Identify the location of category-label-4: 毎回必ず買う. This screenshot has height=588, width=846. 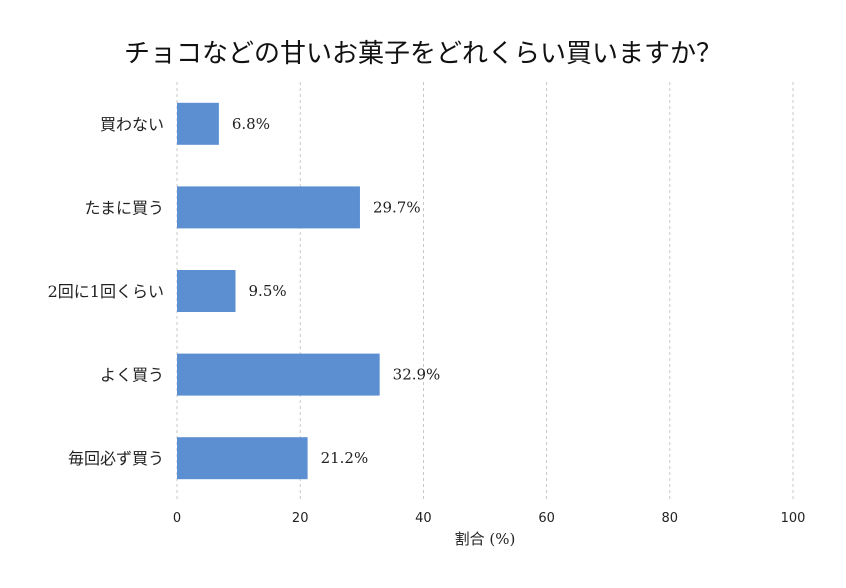
(116, 458).